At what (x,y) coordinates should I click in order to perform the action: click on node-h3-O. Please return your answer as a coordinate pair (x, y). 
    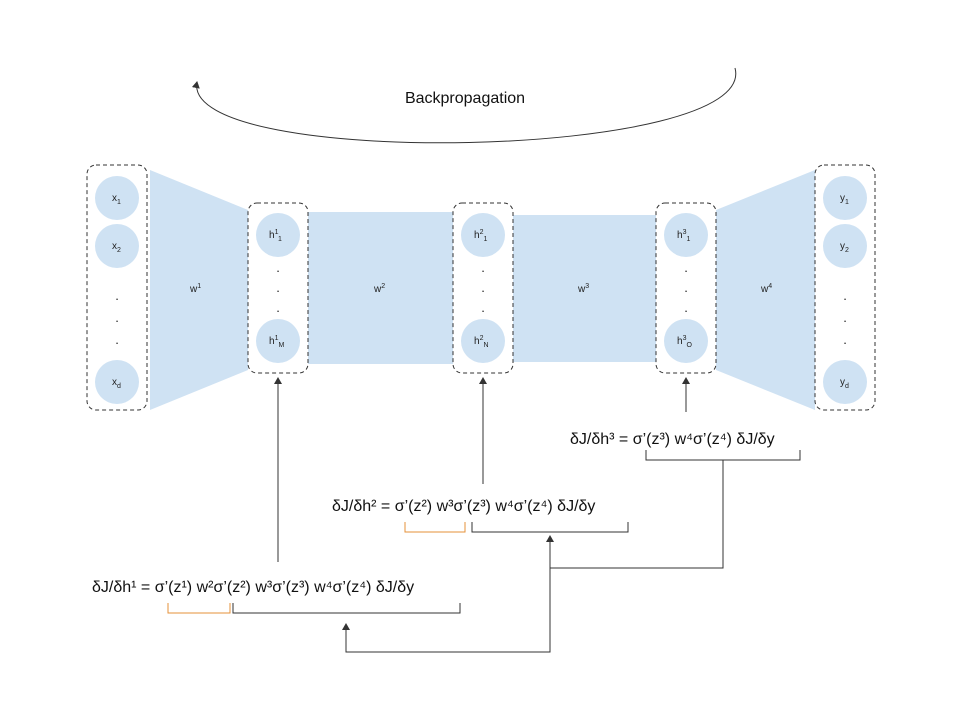
    Looking at the image, I should click on (686, 341).